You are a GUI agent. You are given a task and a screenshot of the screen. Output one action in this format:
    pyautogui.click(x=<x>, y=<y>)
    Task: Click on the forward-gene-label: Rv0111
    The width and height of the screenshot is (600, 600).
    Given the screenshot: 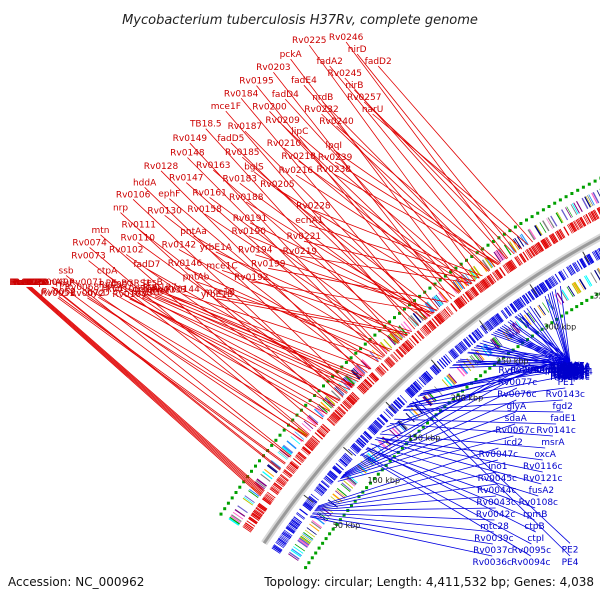 What is the action you would take?
    pyautogui.click(x=139, y=225)
    